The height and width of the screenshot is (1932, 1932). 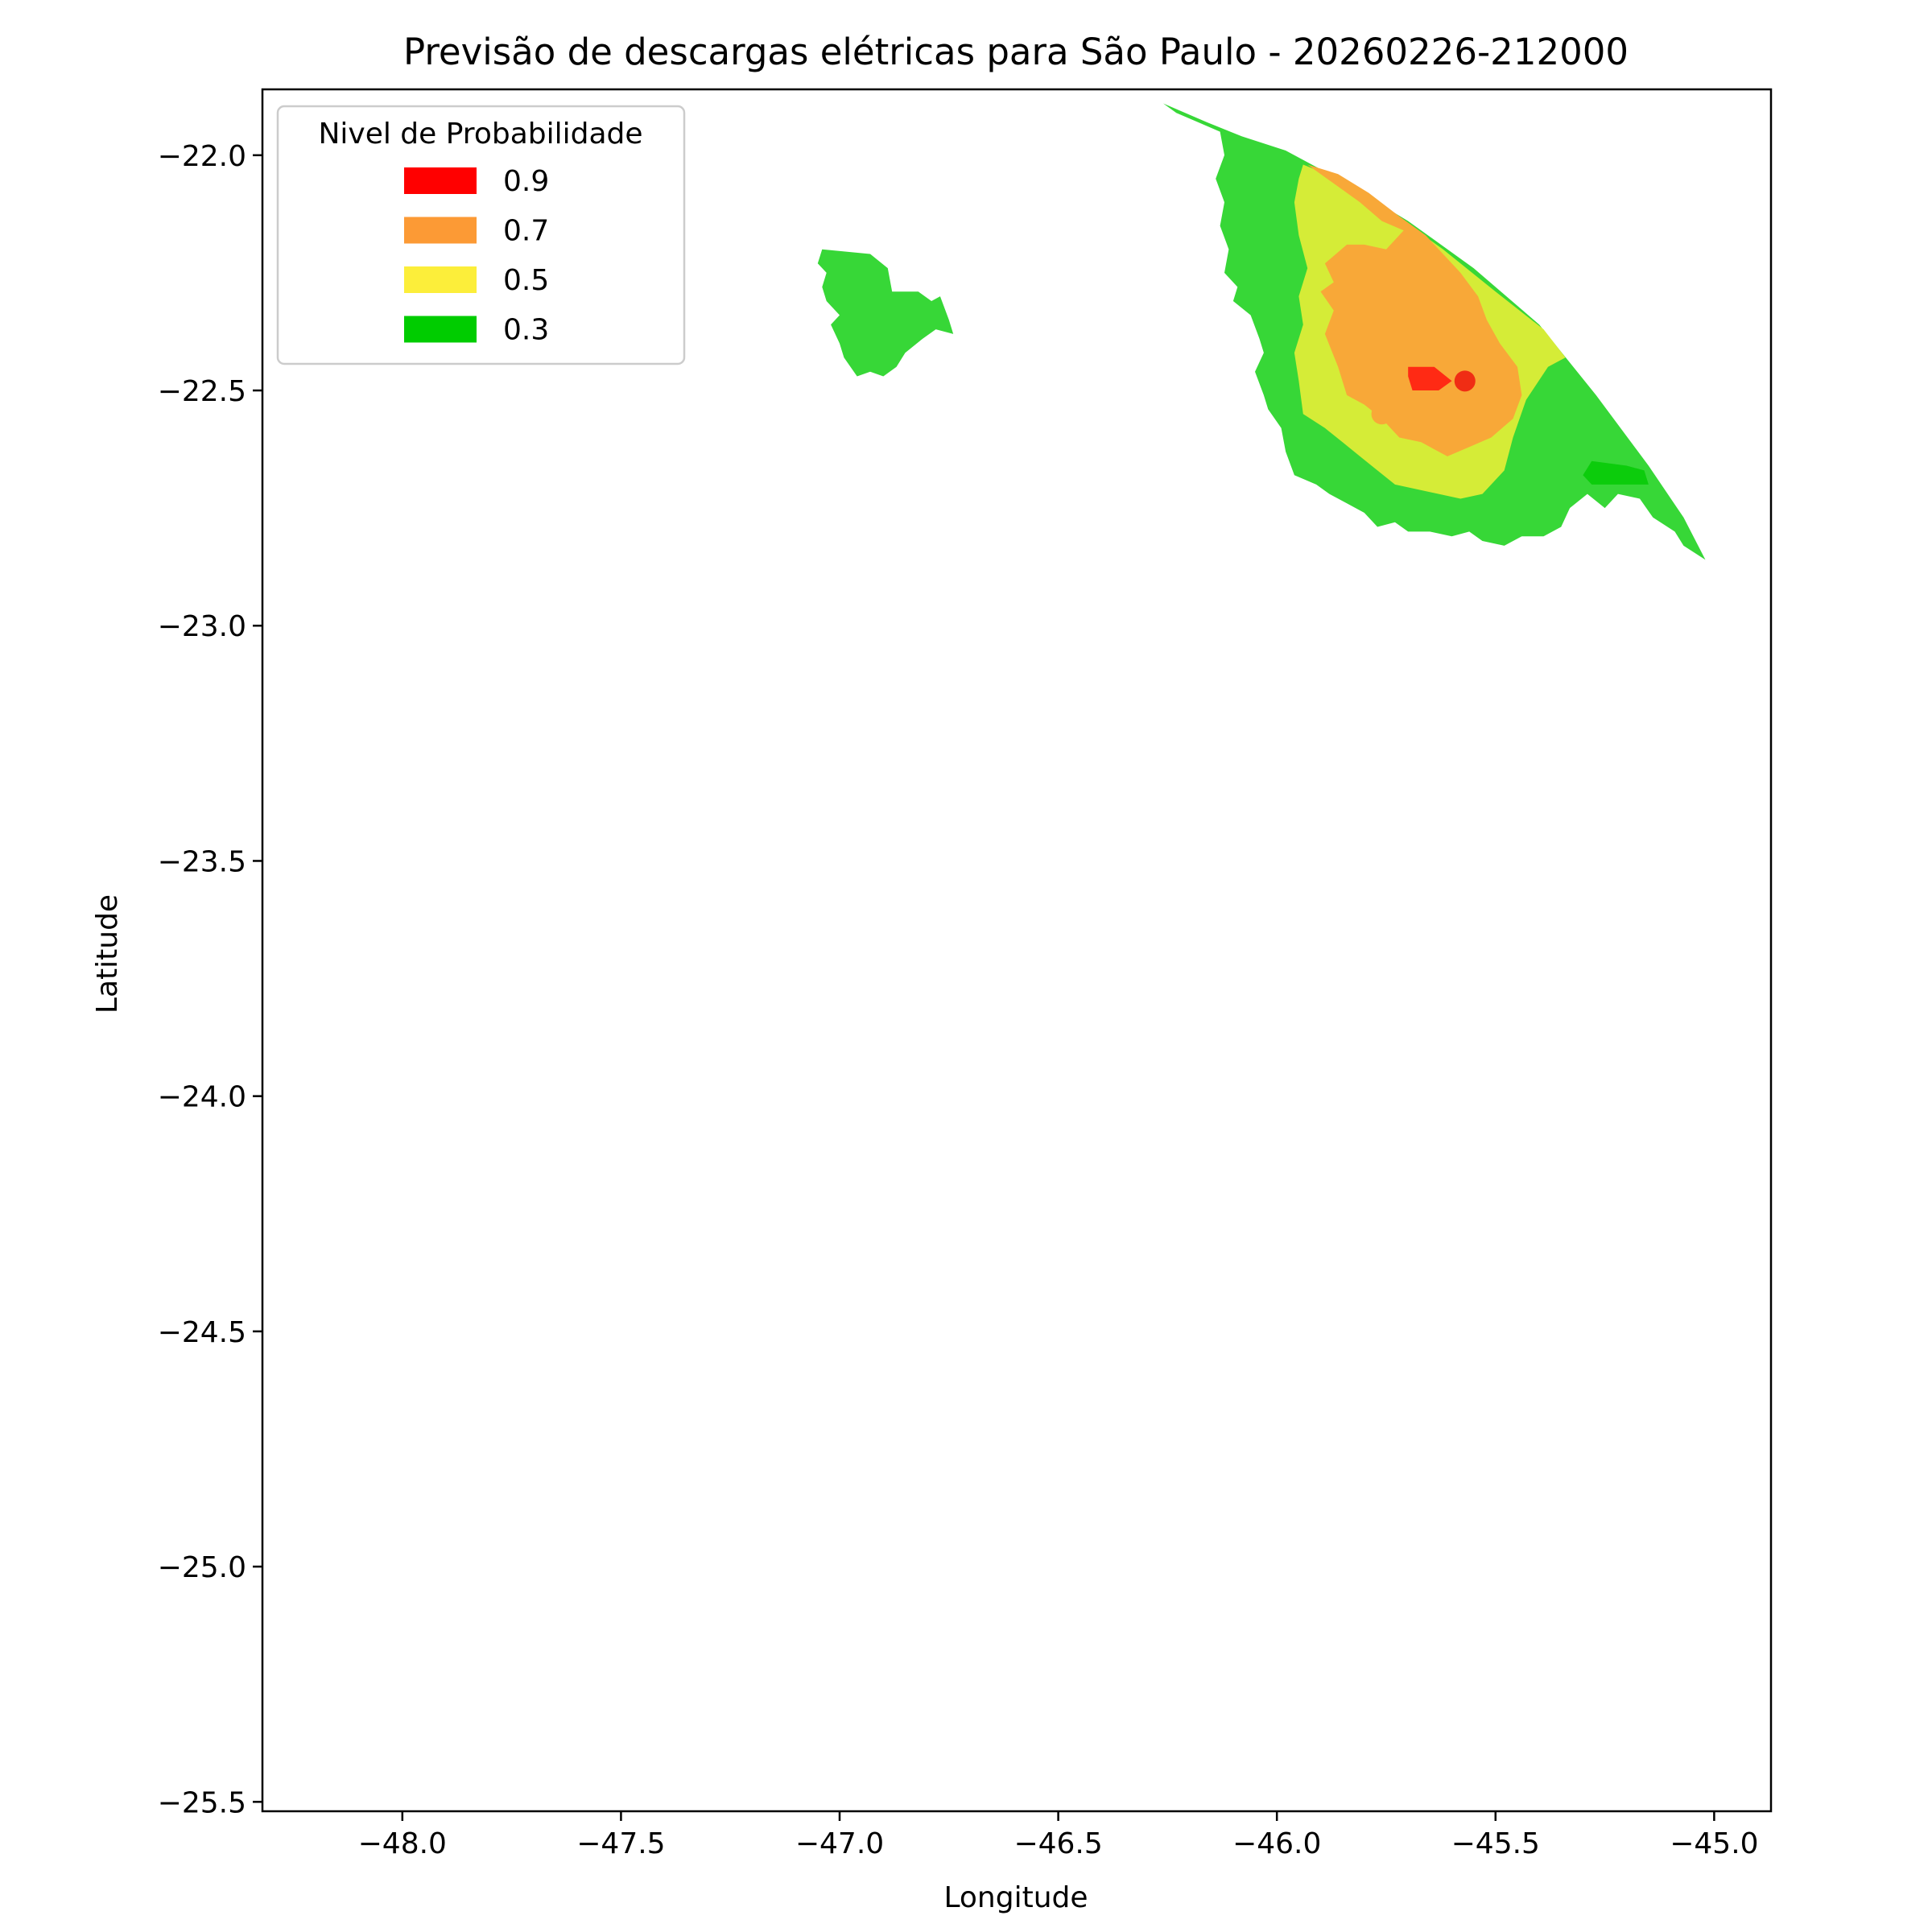 I want to click on x-tick-label: −46.0, so click(x=1276, y=1844).